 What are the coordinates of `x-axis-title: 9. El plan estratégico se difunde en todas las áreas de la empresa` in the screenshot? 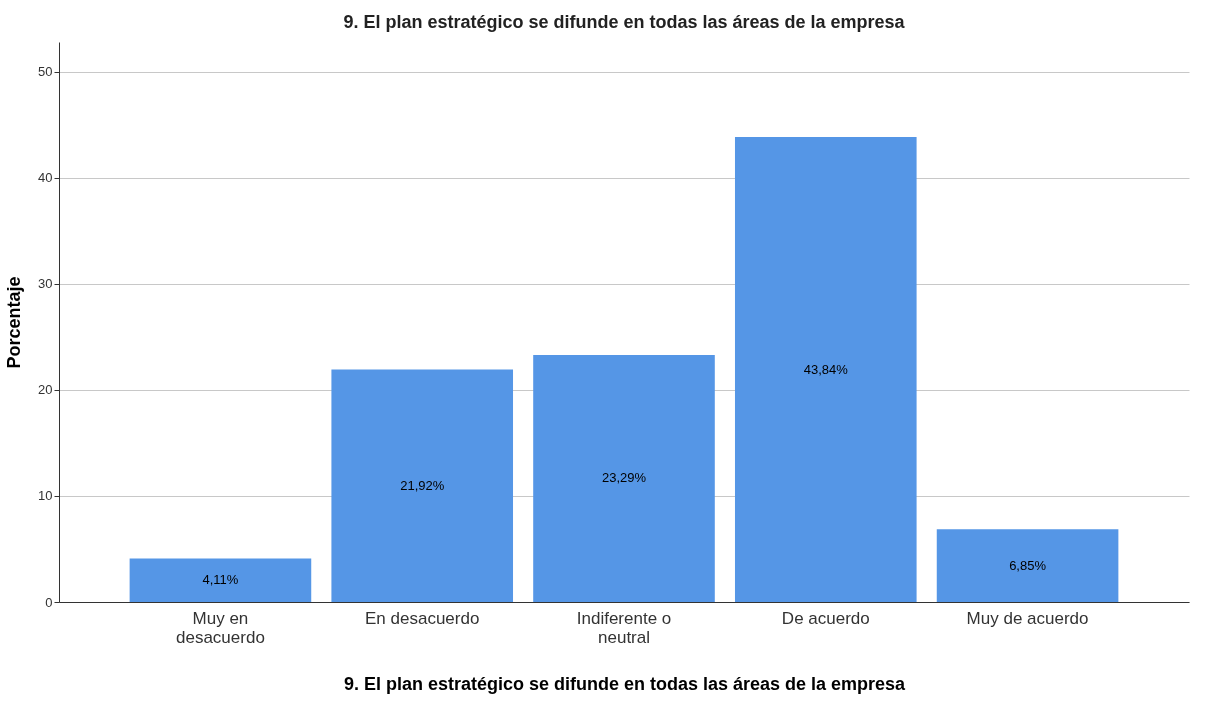 It's located at (625, 683).